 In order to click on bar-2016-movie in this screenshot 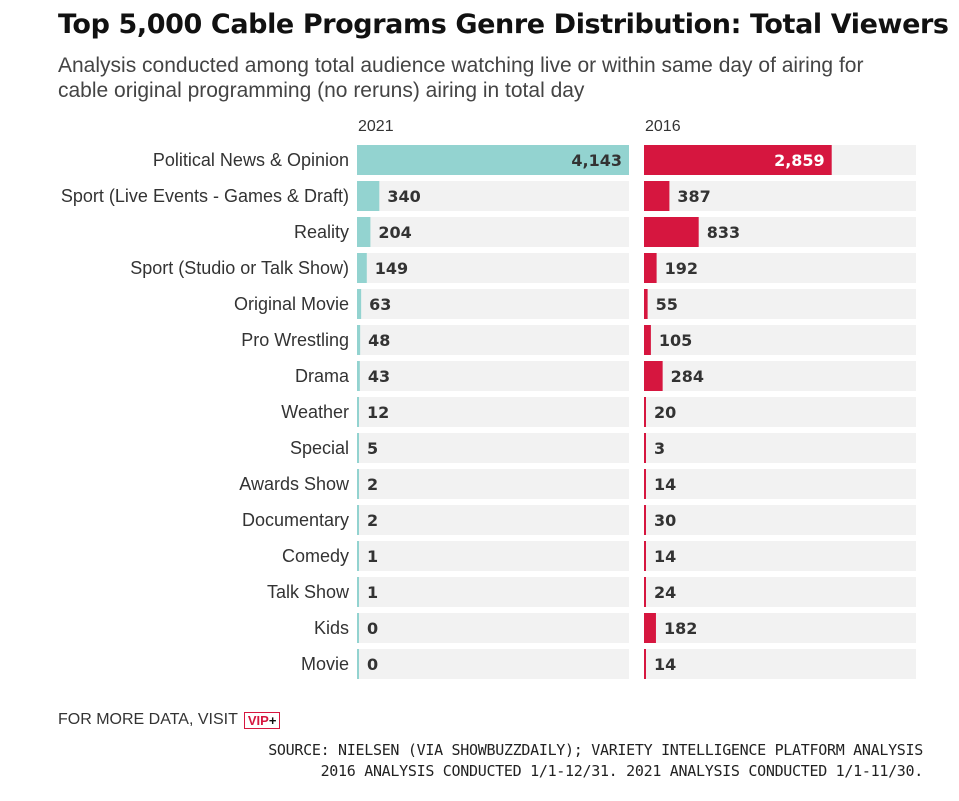, I will do `click(645, 664)`.